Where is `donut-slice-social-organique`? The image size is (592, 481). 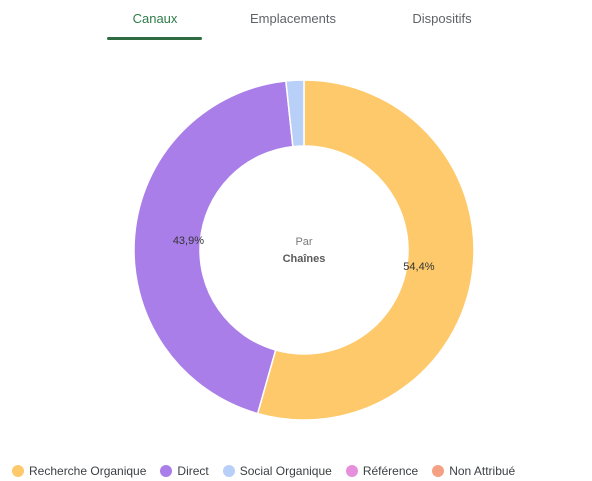 donut-slice-social-organique is located at coordinates (295, 113).